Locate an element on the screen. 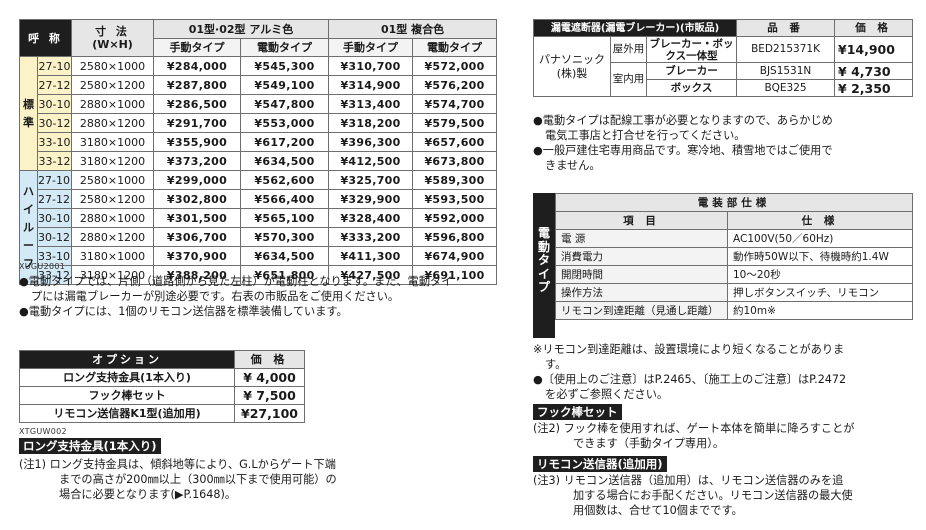  spec-row: 操作方法 押しボタンスイッチ、リモコン is located at coordinates (734, 292).